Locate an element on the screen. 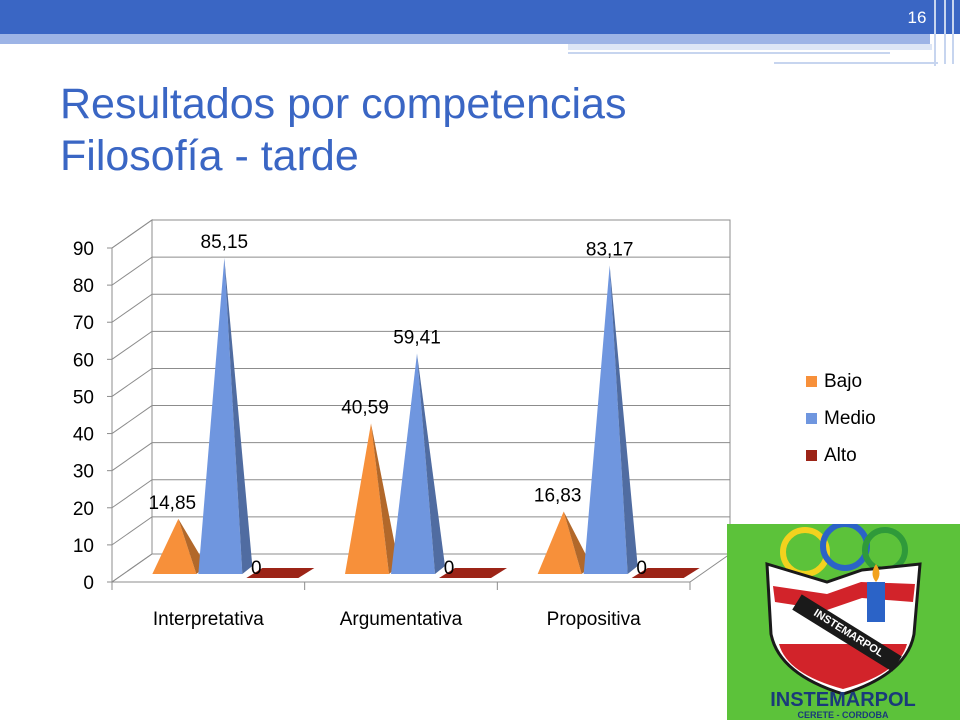  y-tick-label: 40 is located at coordinates (83, 435).